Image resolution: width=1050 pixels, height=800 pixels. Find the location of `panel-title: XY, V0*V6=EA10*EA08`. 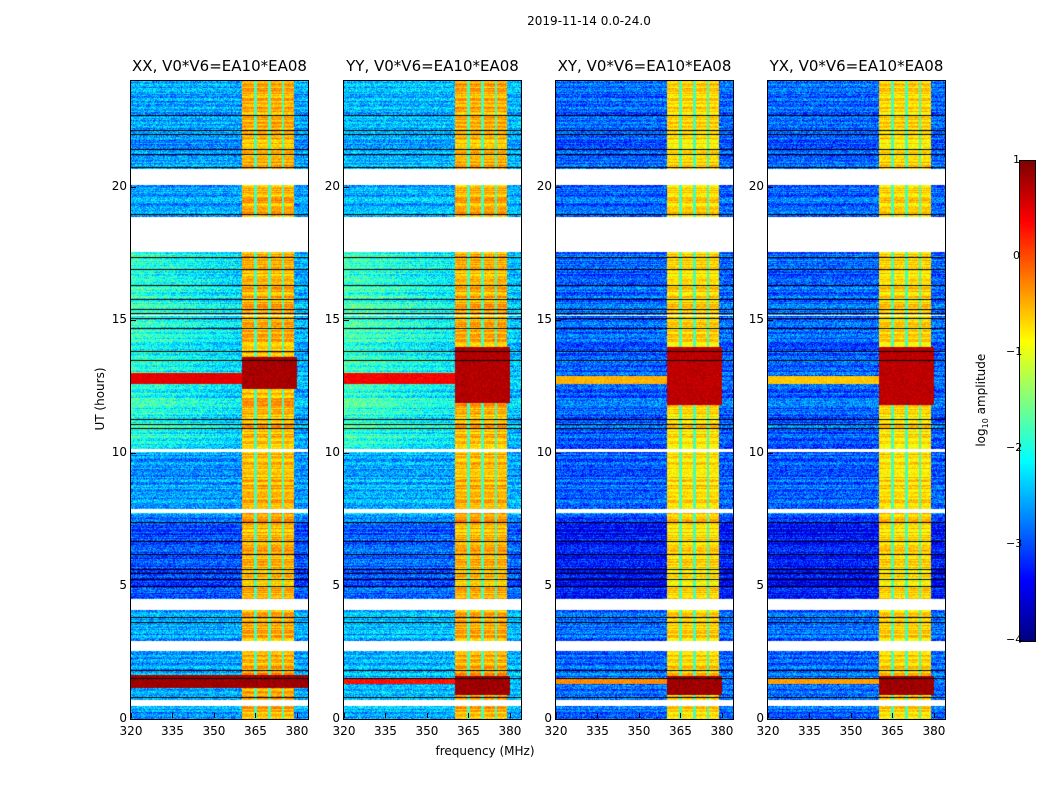

panel-title: XY, V0*V6=EA10*EA08 is located at coordinates (644, 66).